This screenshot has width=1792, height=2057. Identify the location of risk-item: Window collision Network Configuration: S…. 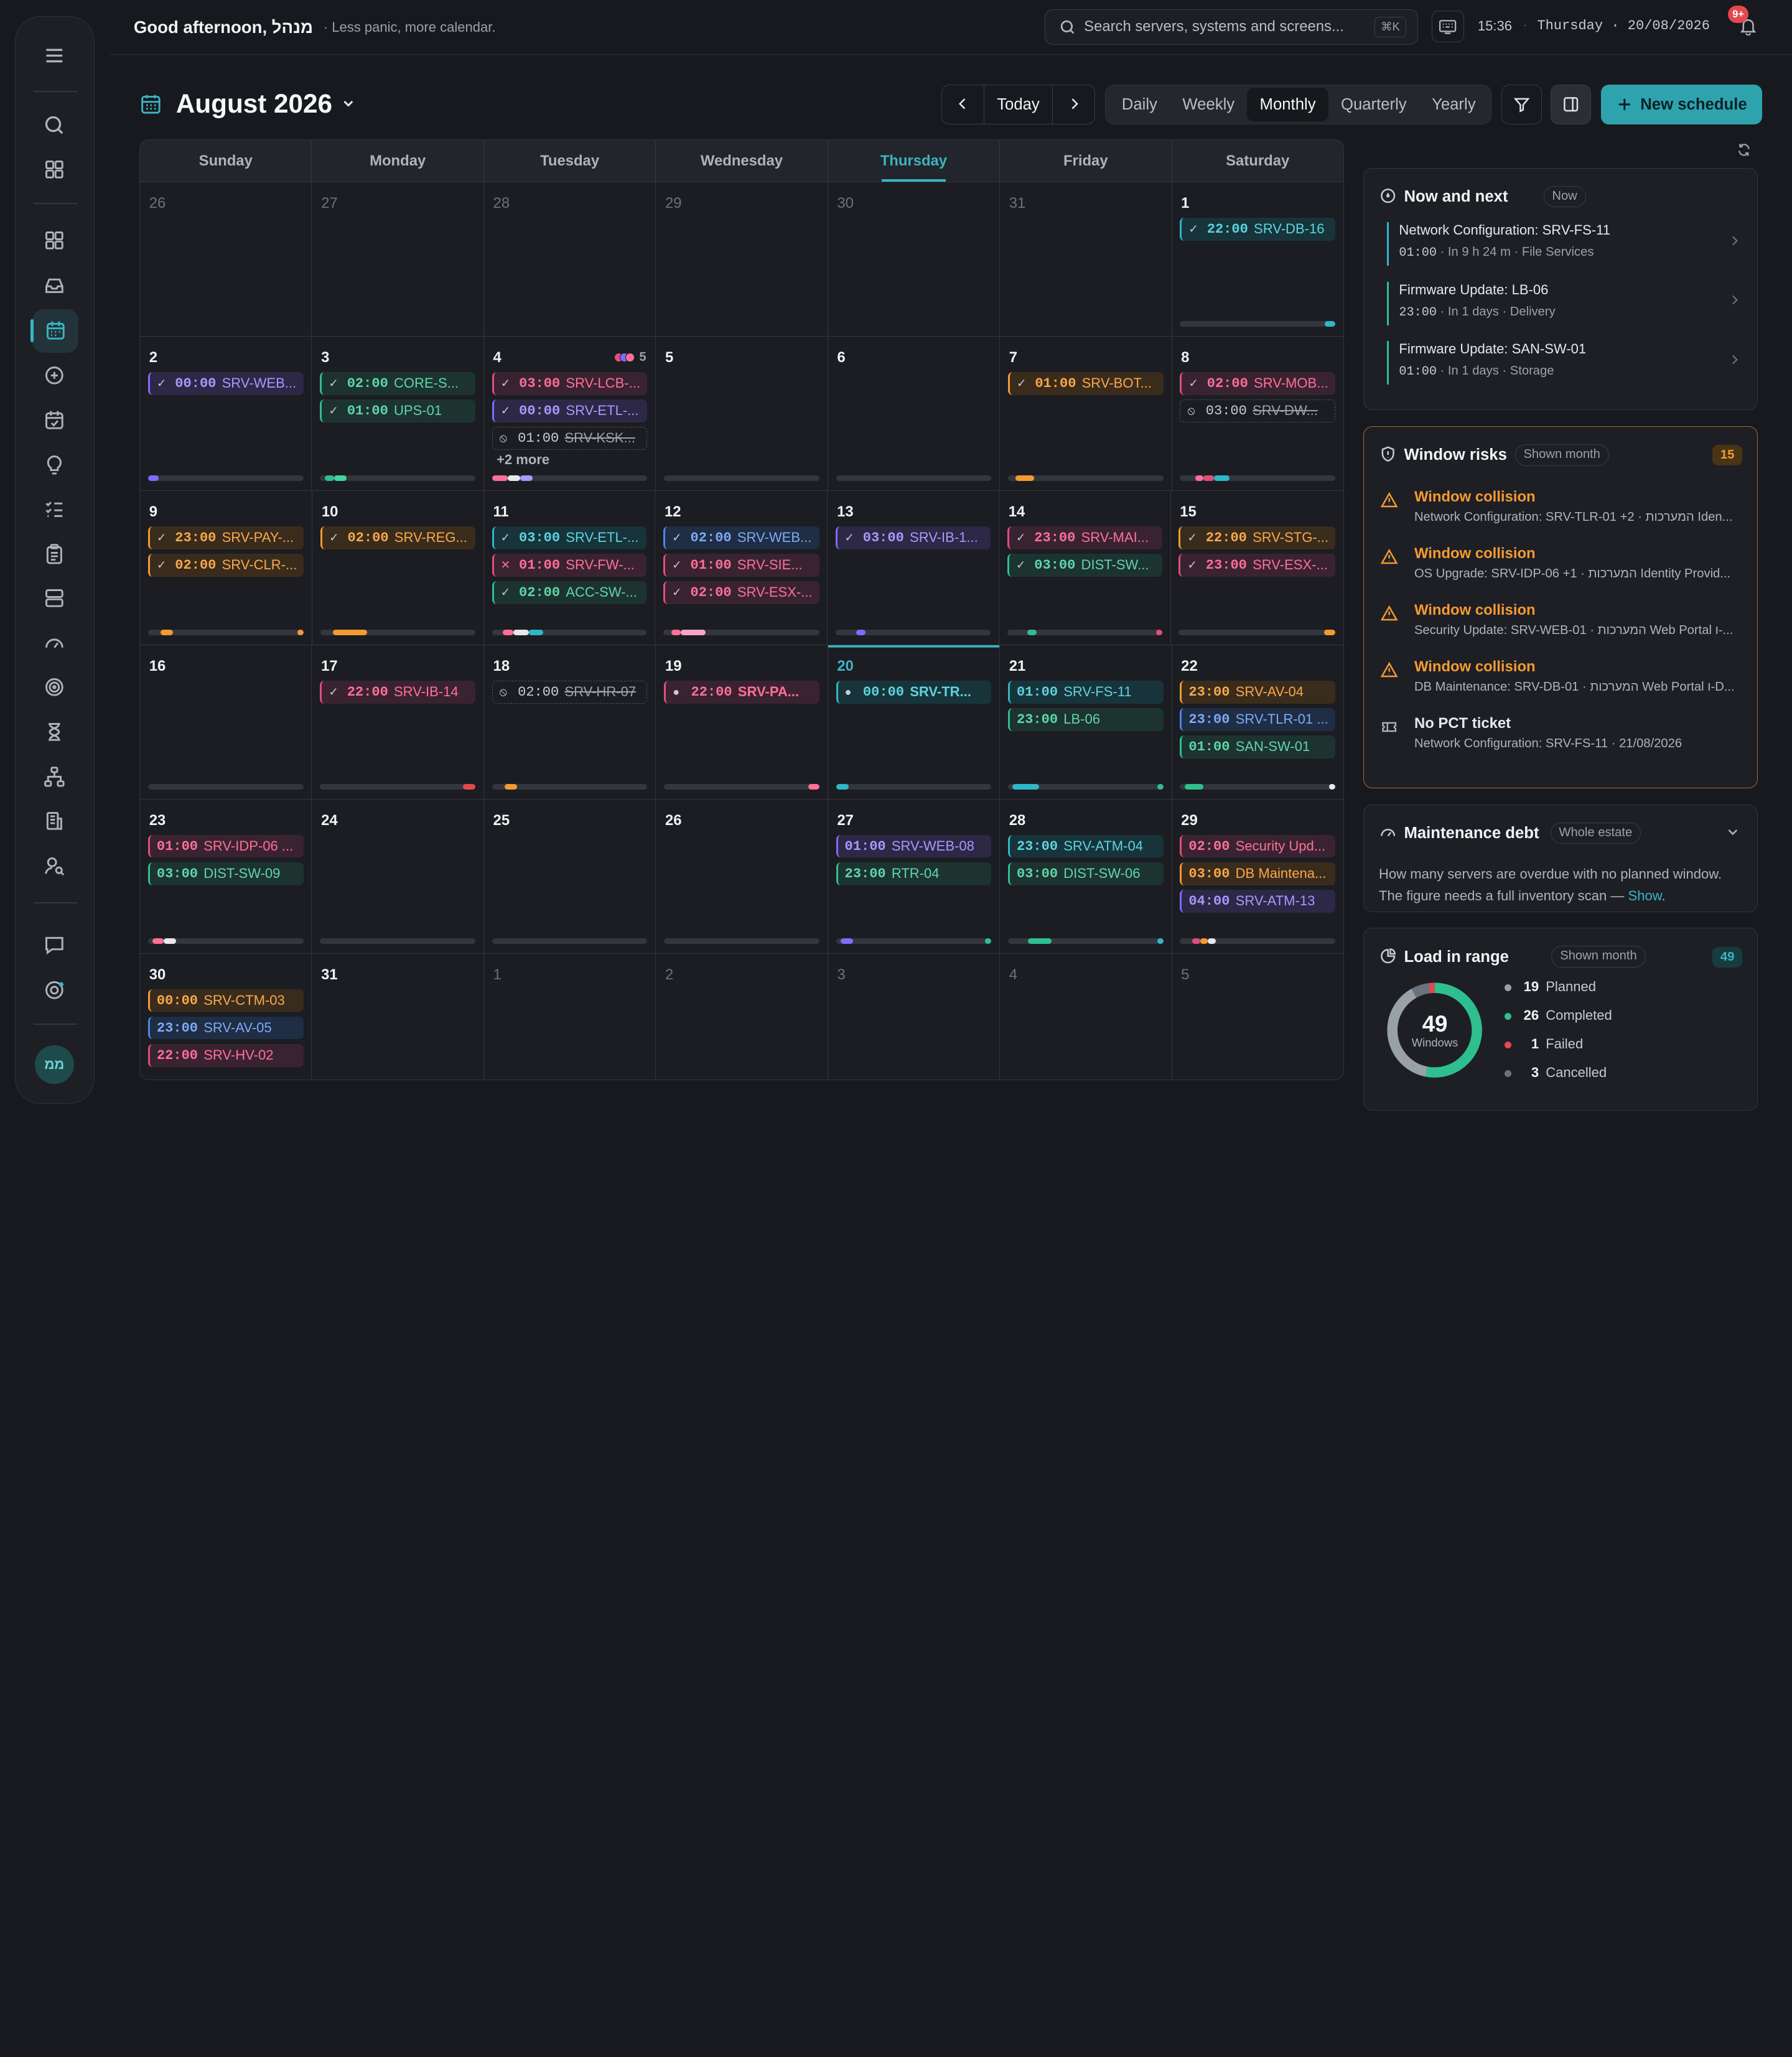
(1563, 511).